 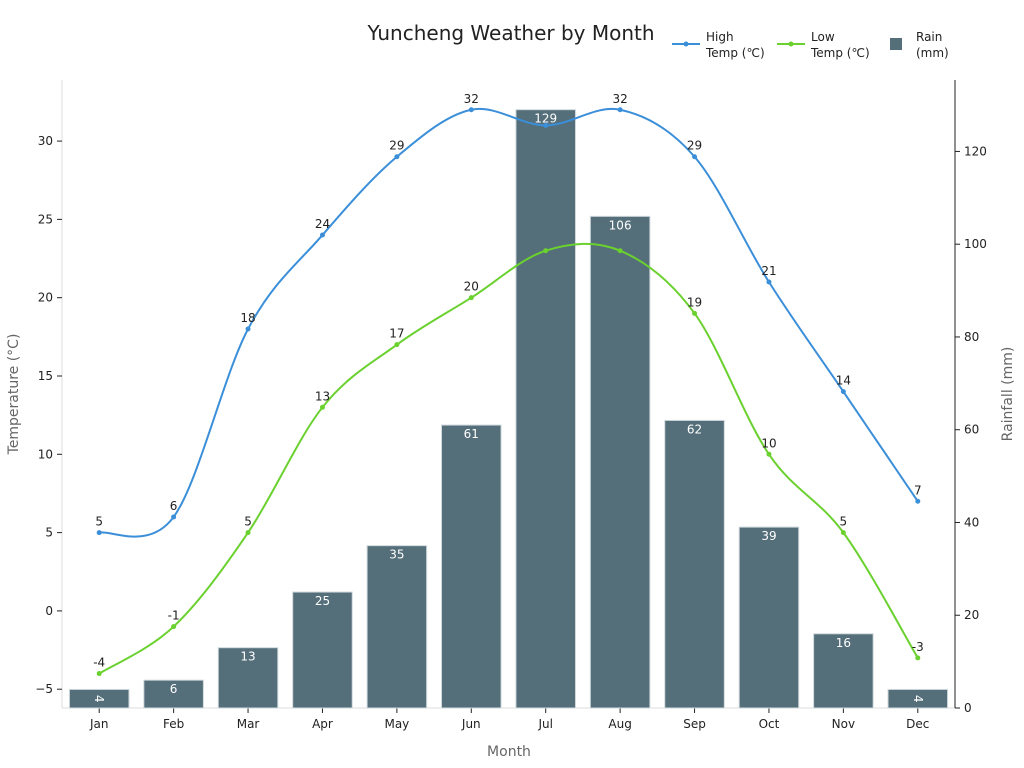 What do you see at coordinates (45, 141) in the screenshot?
I see `y-tick-label: 30` at bounding box center [45, 141].